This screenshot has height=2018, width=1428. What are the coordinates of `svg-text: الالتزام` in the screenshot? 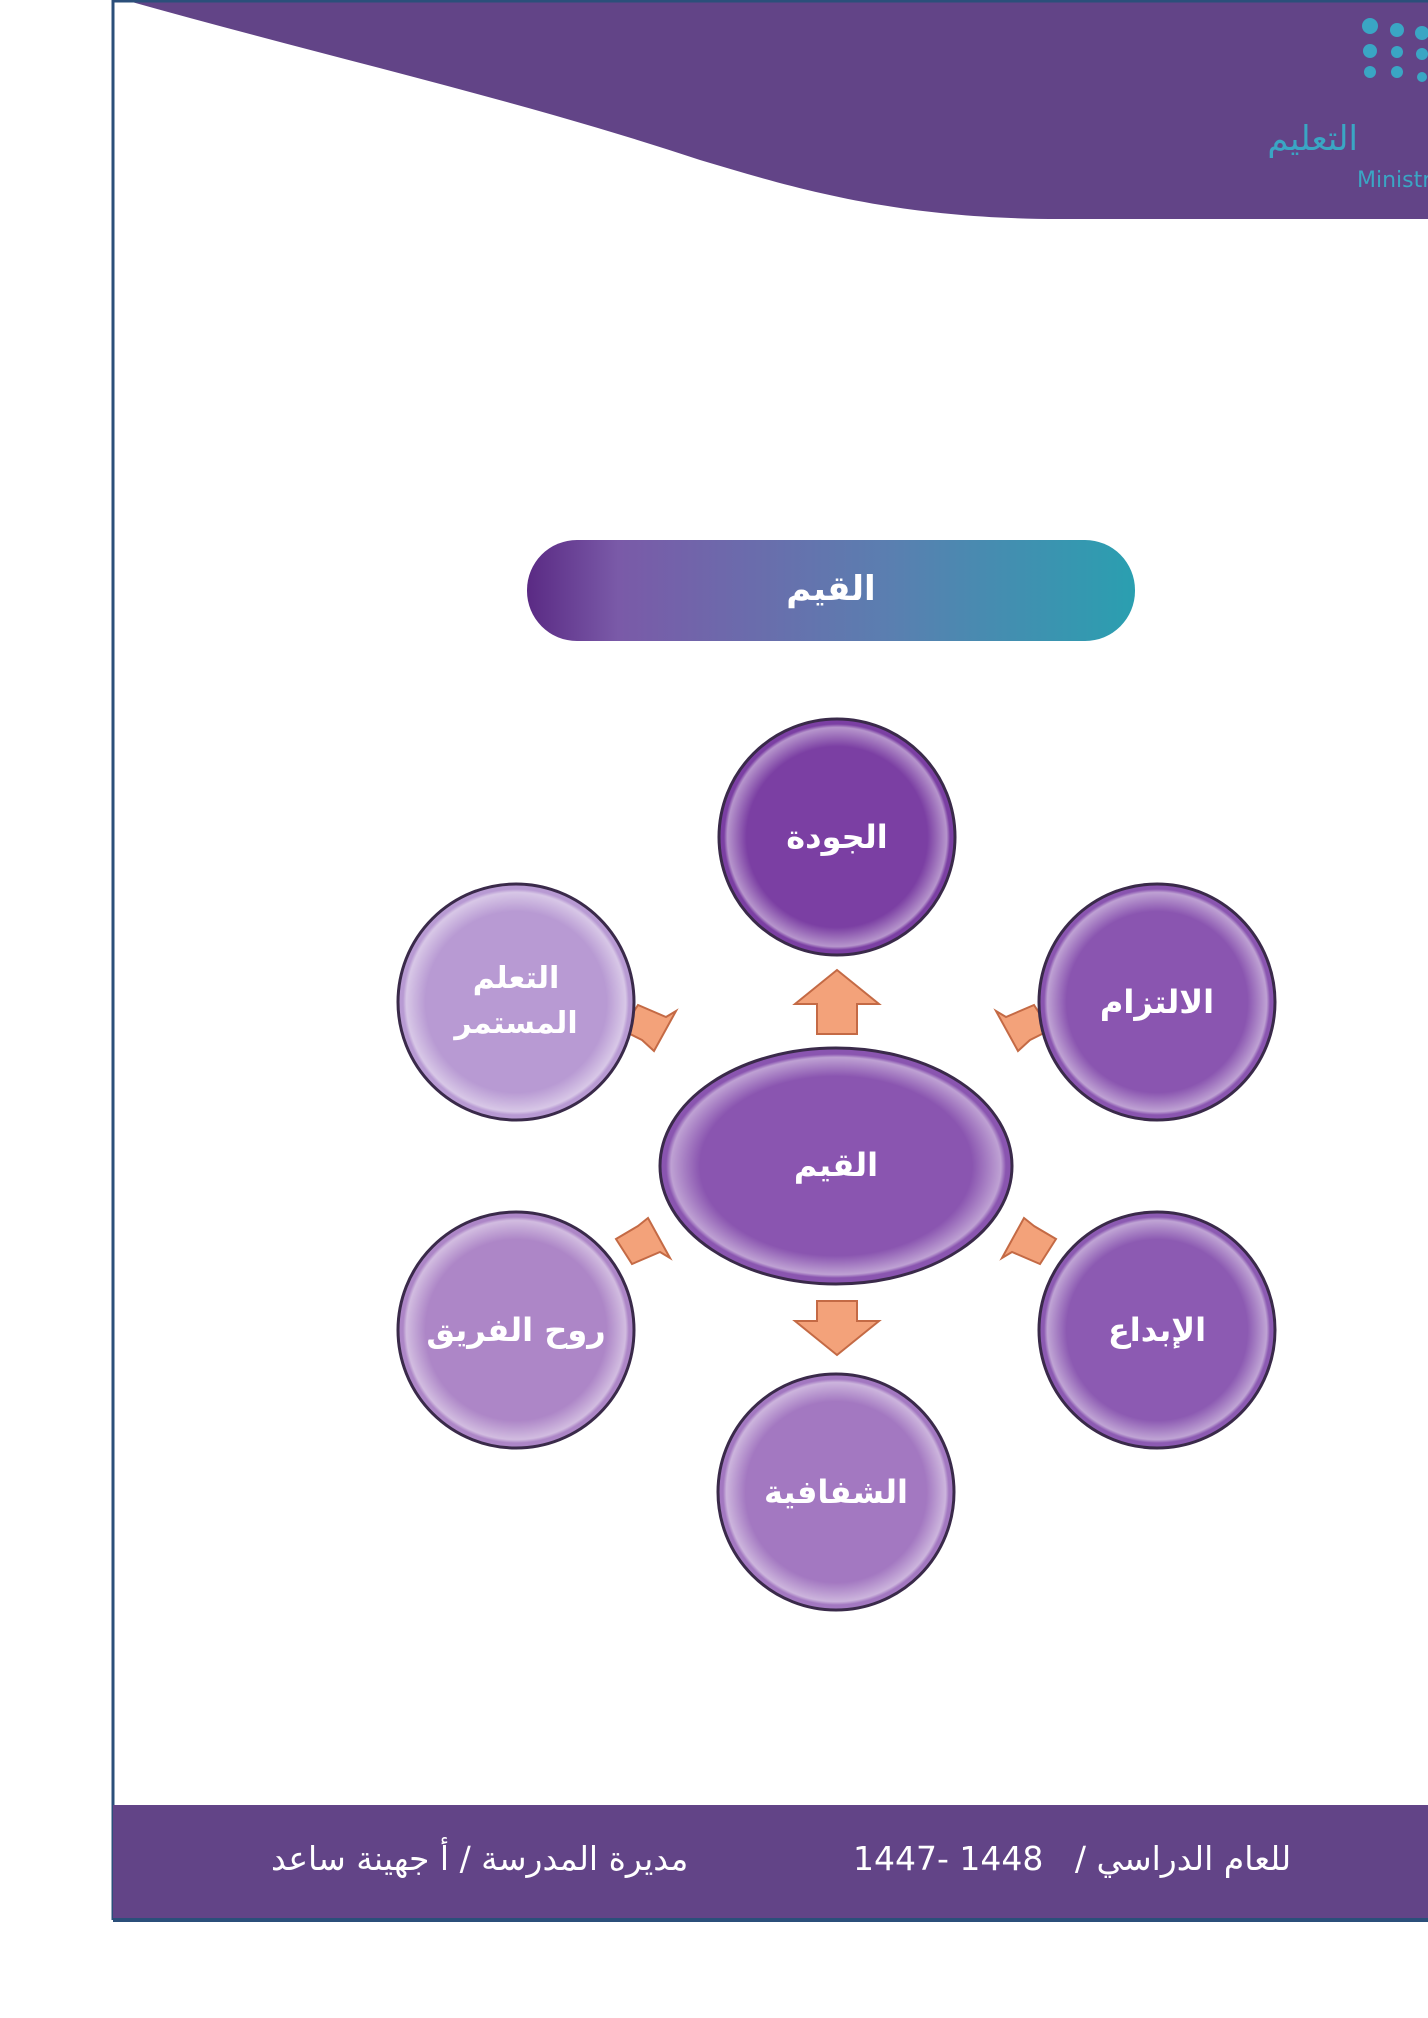 It's located at (1157, 1002).